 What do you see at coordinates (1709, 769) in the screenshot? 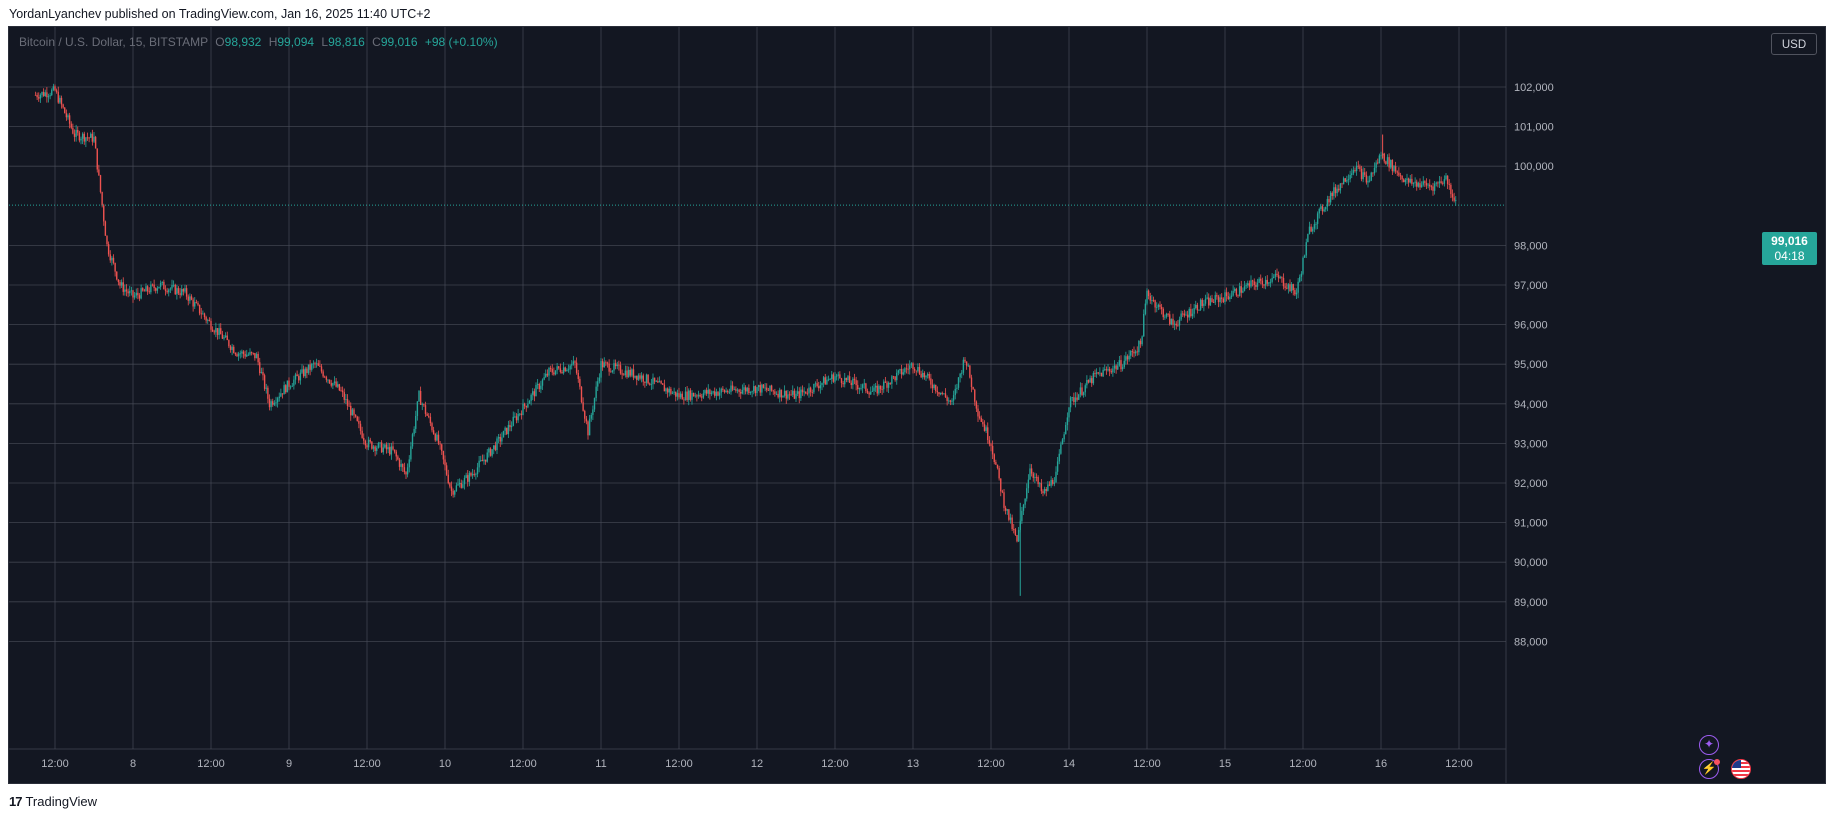
I see `lightning-badge-icon: ⚡` at bounding box center [1709, 769].